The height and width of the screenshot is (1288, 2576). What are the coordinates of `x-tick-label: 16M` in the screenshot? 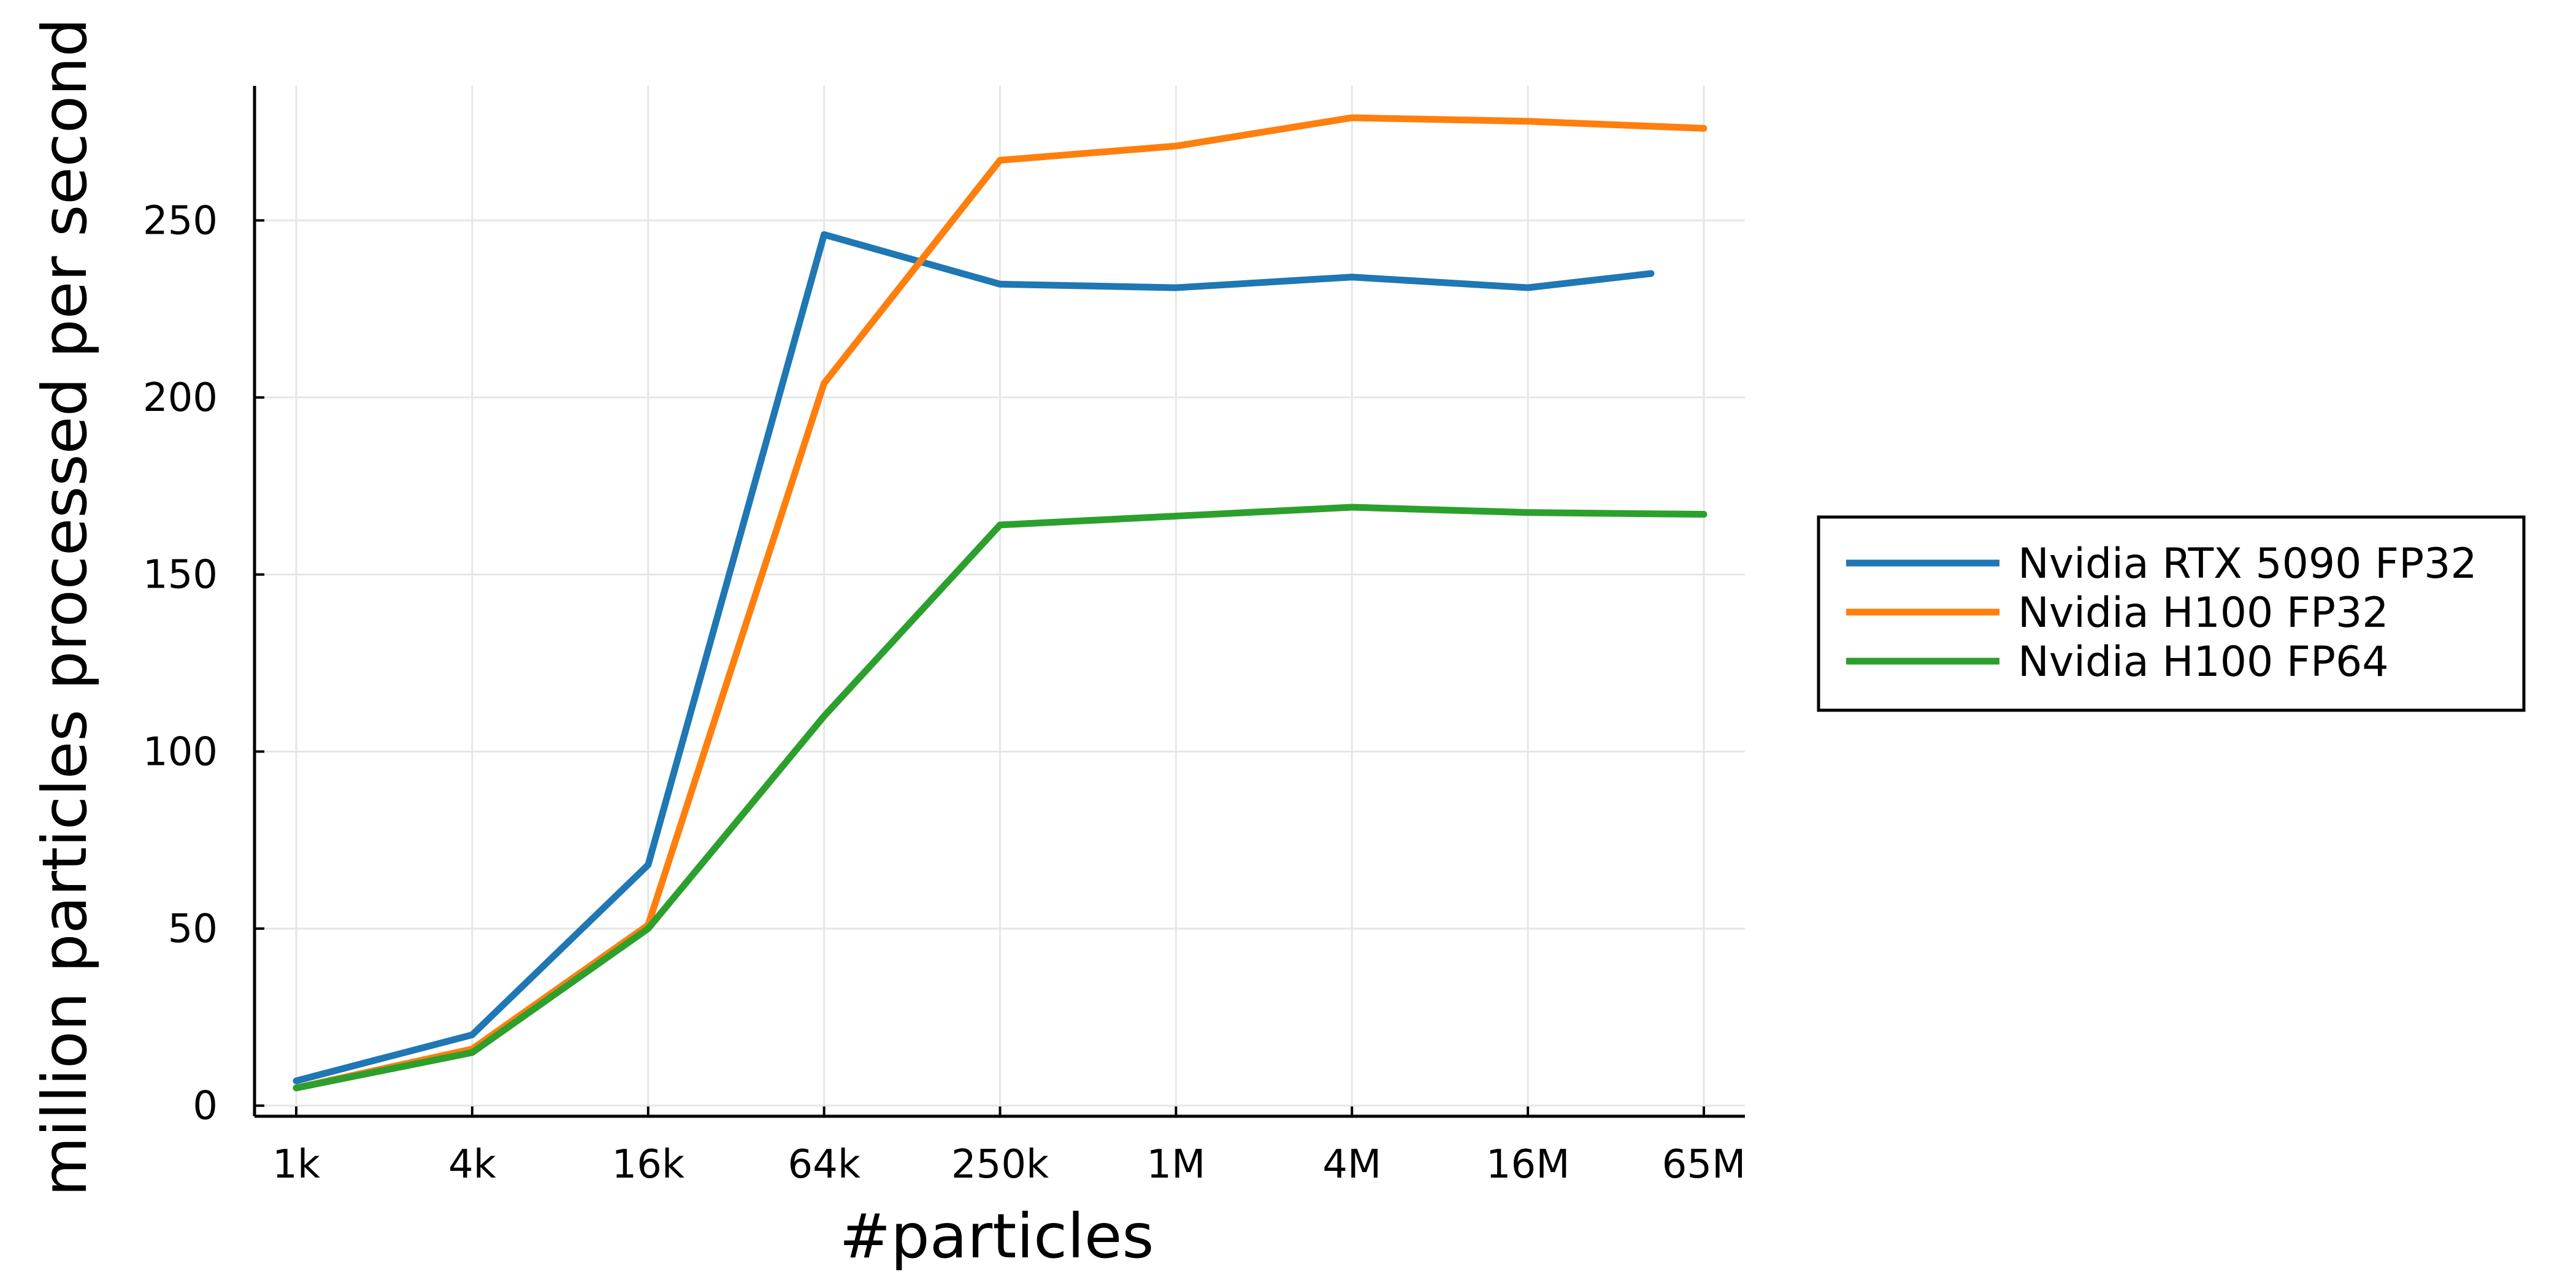 It's located at (1528, 1164).